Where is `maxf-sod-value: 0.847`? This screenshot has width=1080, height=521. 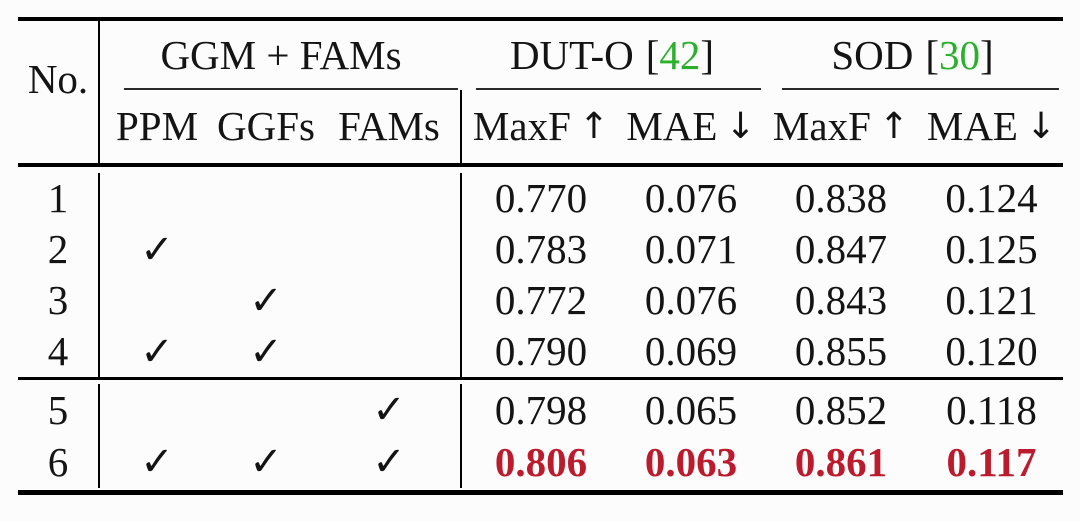 maxf-sod-value: 0.847 is located at coordinates (841, 249).